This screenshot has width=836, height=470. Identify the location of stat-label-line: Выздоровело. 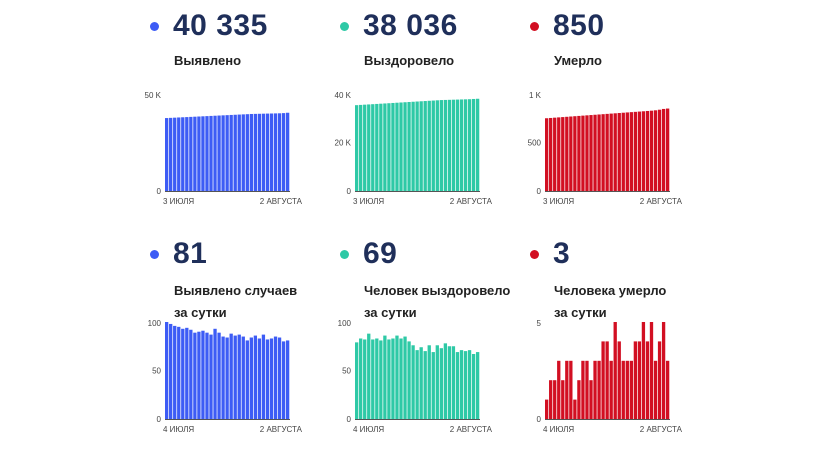
(409, 60).